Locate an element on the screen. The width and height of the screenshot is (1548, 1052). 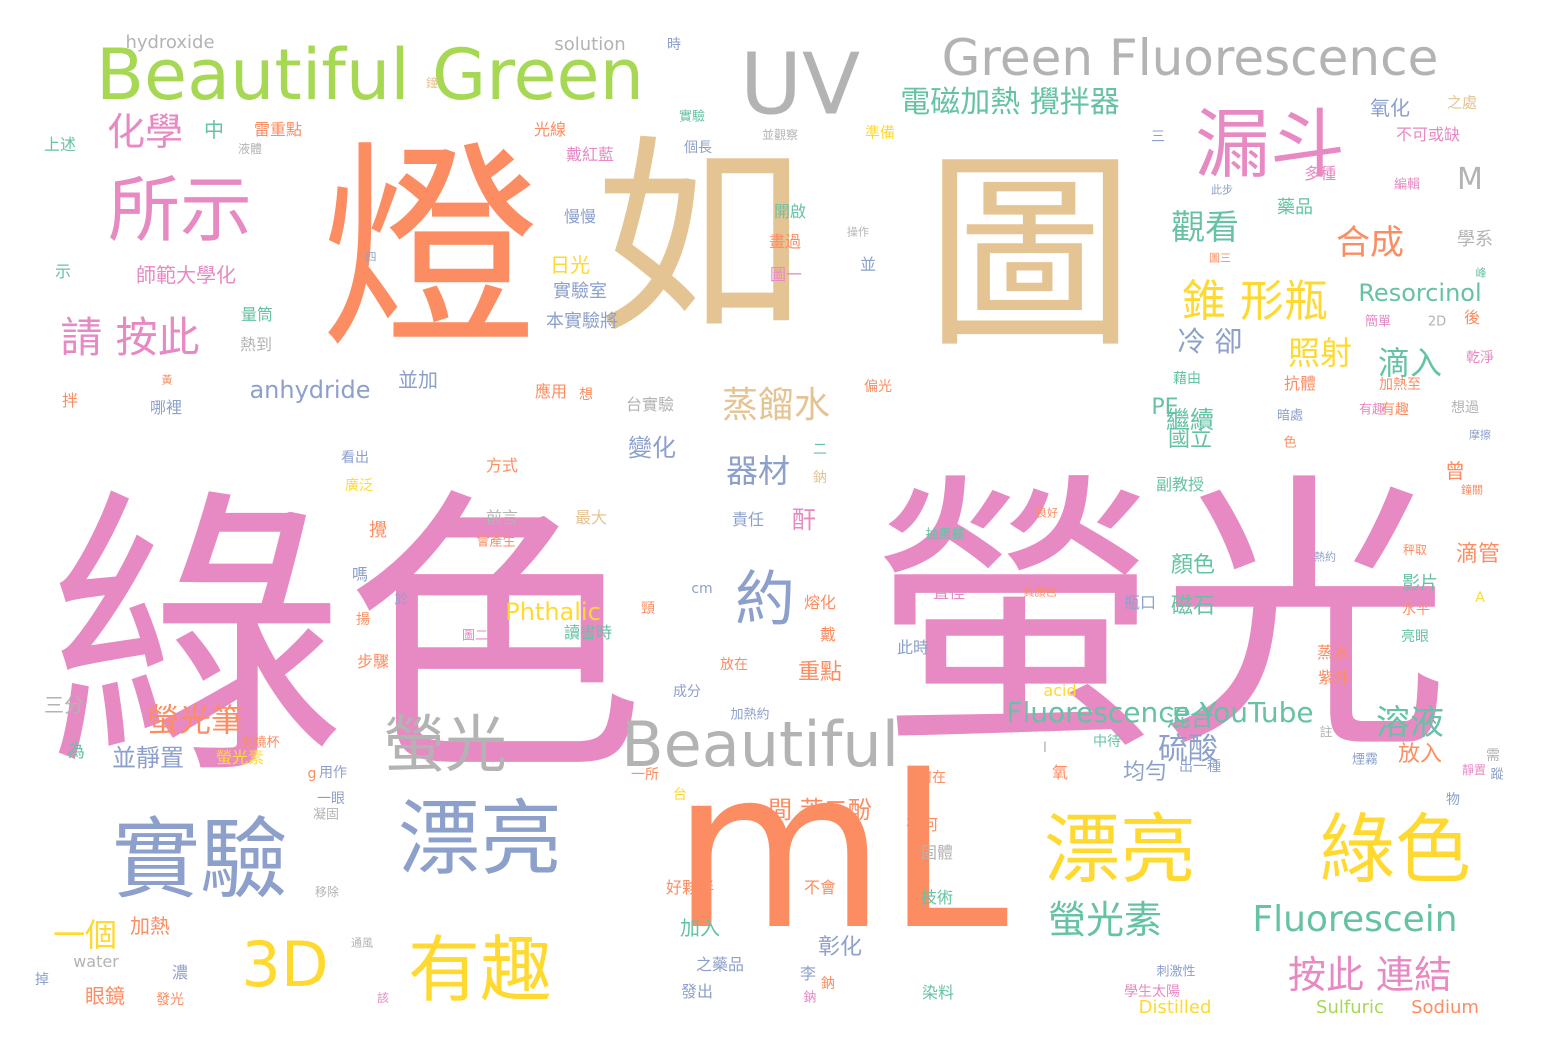
cloud-word: 多種 is located at coordinates (1320, 173).